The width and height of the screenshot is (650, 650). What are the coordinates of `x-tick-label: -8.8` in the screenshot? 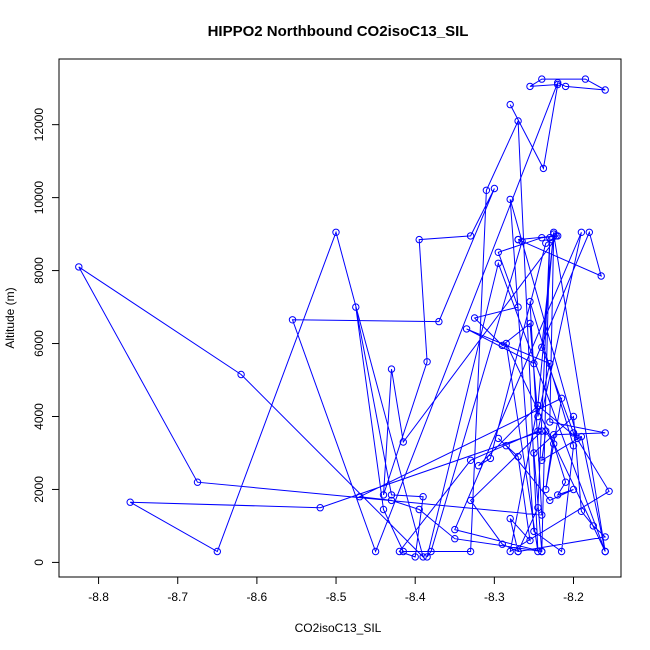 It's located at (98, 597).